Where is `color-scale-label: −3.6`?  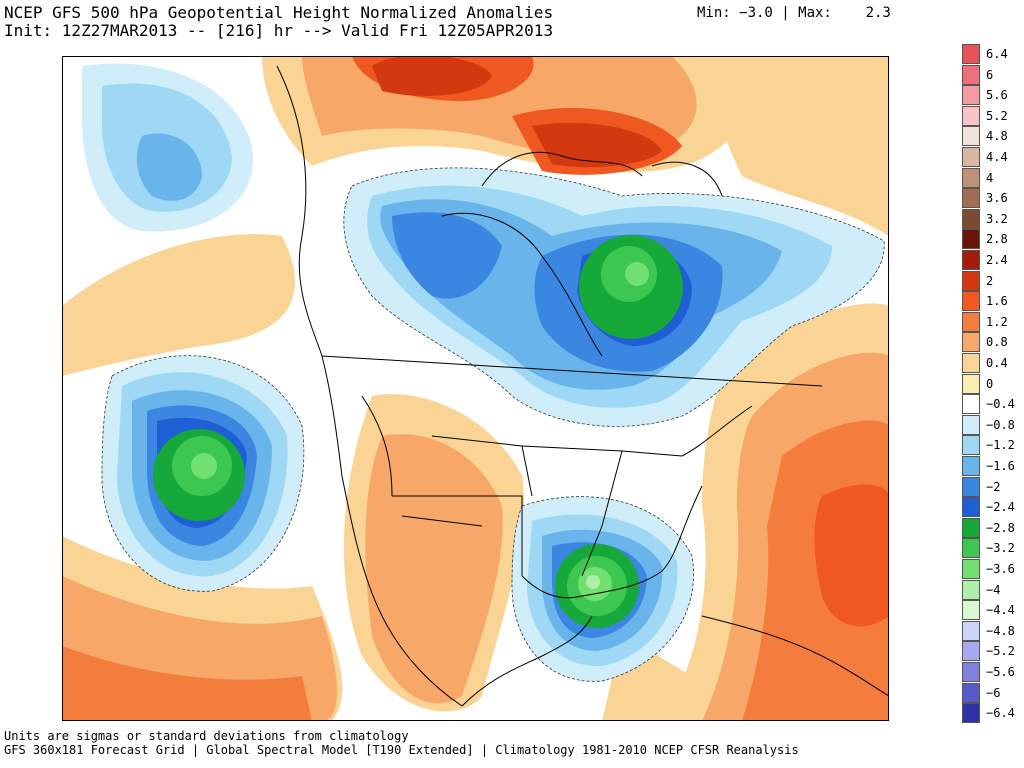 color-scale-label: −3.6 is located at coordinates (1000, 569).